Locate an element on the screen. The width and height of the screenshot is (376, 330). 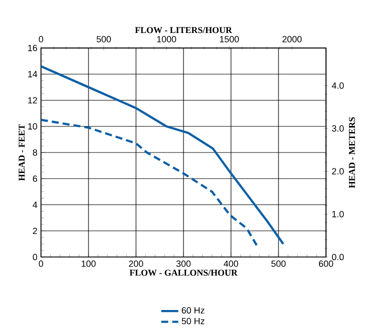
y-tick-label: 0 is located at coordinates (35, 257).